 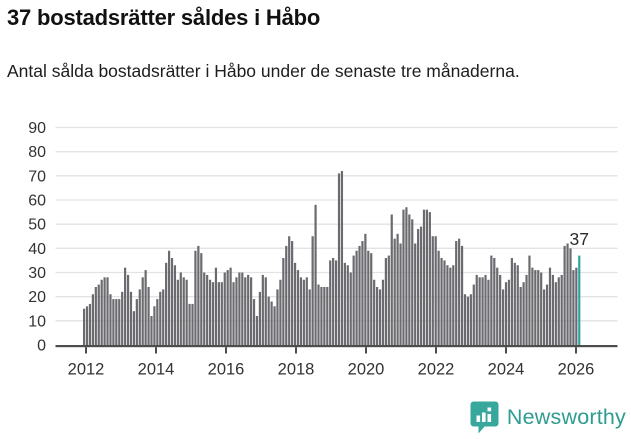 I want to click on x-axis, so click(x=336, y=346).